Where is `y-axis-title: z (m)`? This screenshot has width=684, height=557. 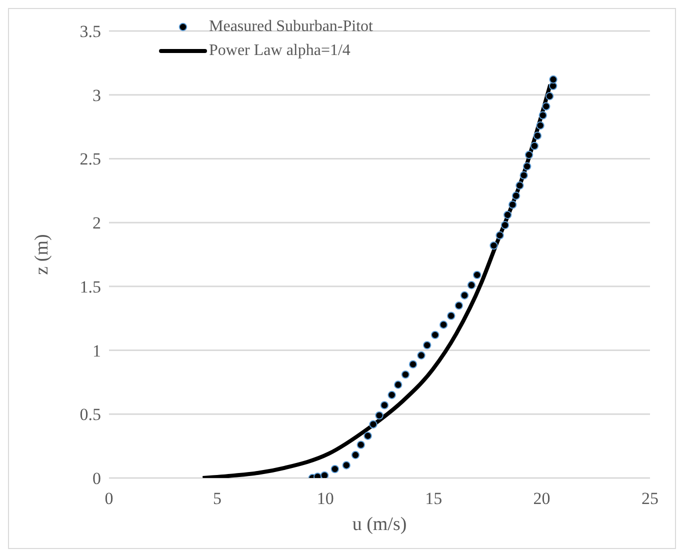 y-axis-title: z (m) is located at coordinates (42, 254).